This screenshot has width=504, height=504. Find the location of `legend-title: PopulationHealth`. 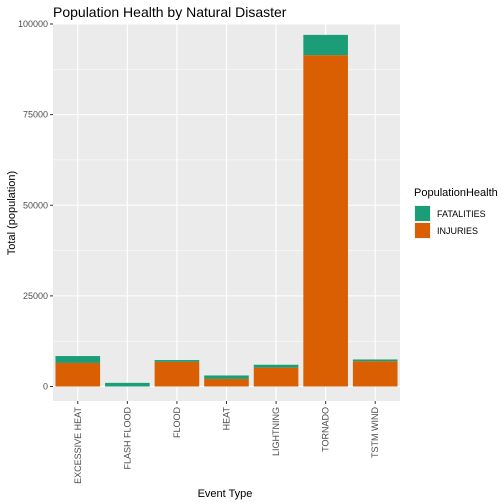

legend-title: PopulationHealth is located at coordinates (456, 193).